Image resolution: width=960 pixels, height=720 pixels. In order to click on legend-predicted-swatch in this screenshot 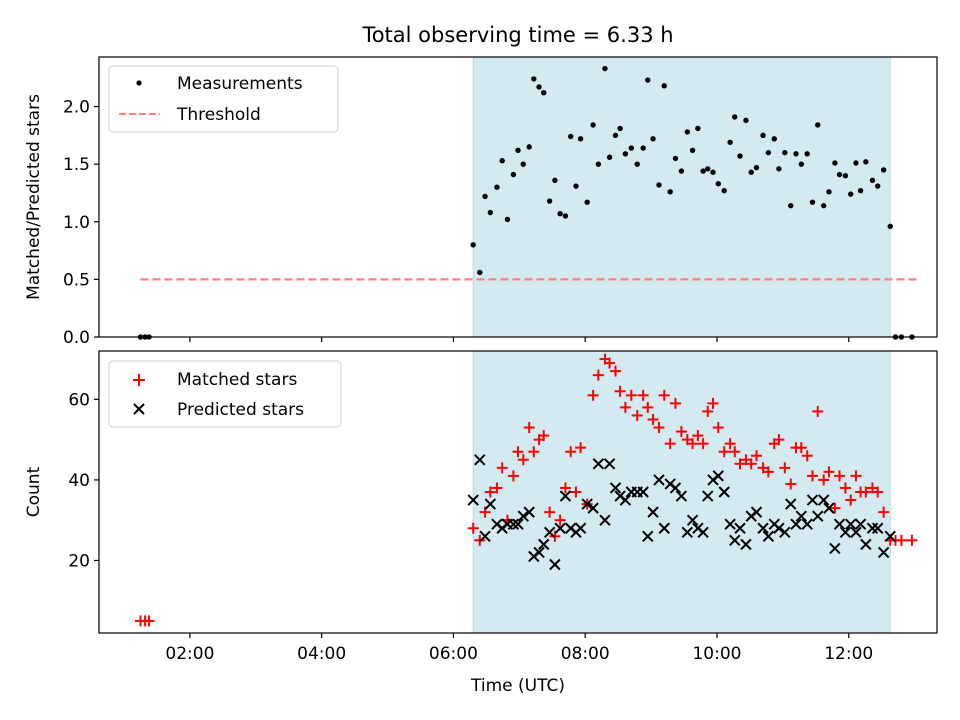, I will do `click(139, 409)`.